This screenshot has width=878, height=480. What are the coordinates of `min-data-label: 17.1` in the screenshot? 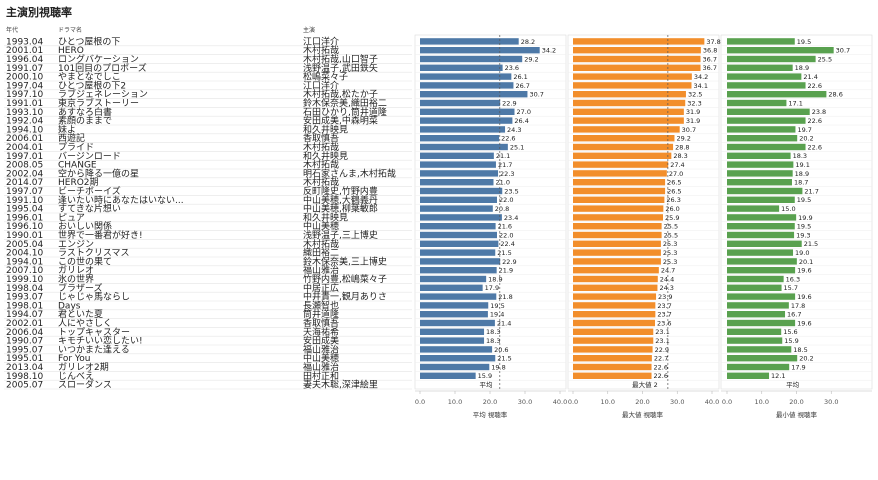 It's located at (795, 103).